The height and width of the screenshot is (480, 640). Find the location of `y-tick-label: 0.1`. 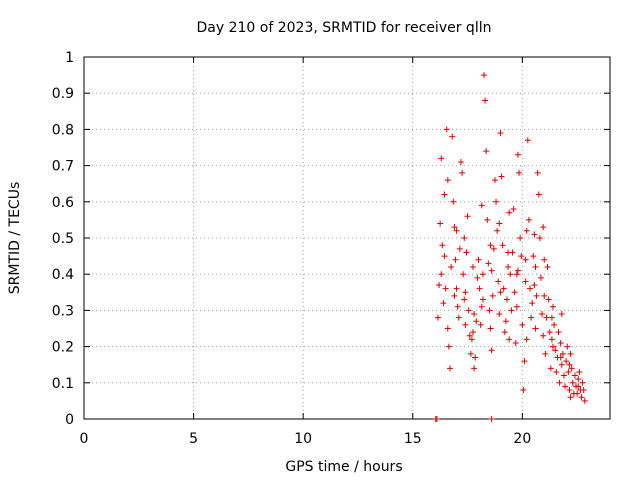

y-tick-label: 0.1 is located at coordinates (63, 384).